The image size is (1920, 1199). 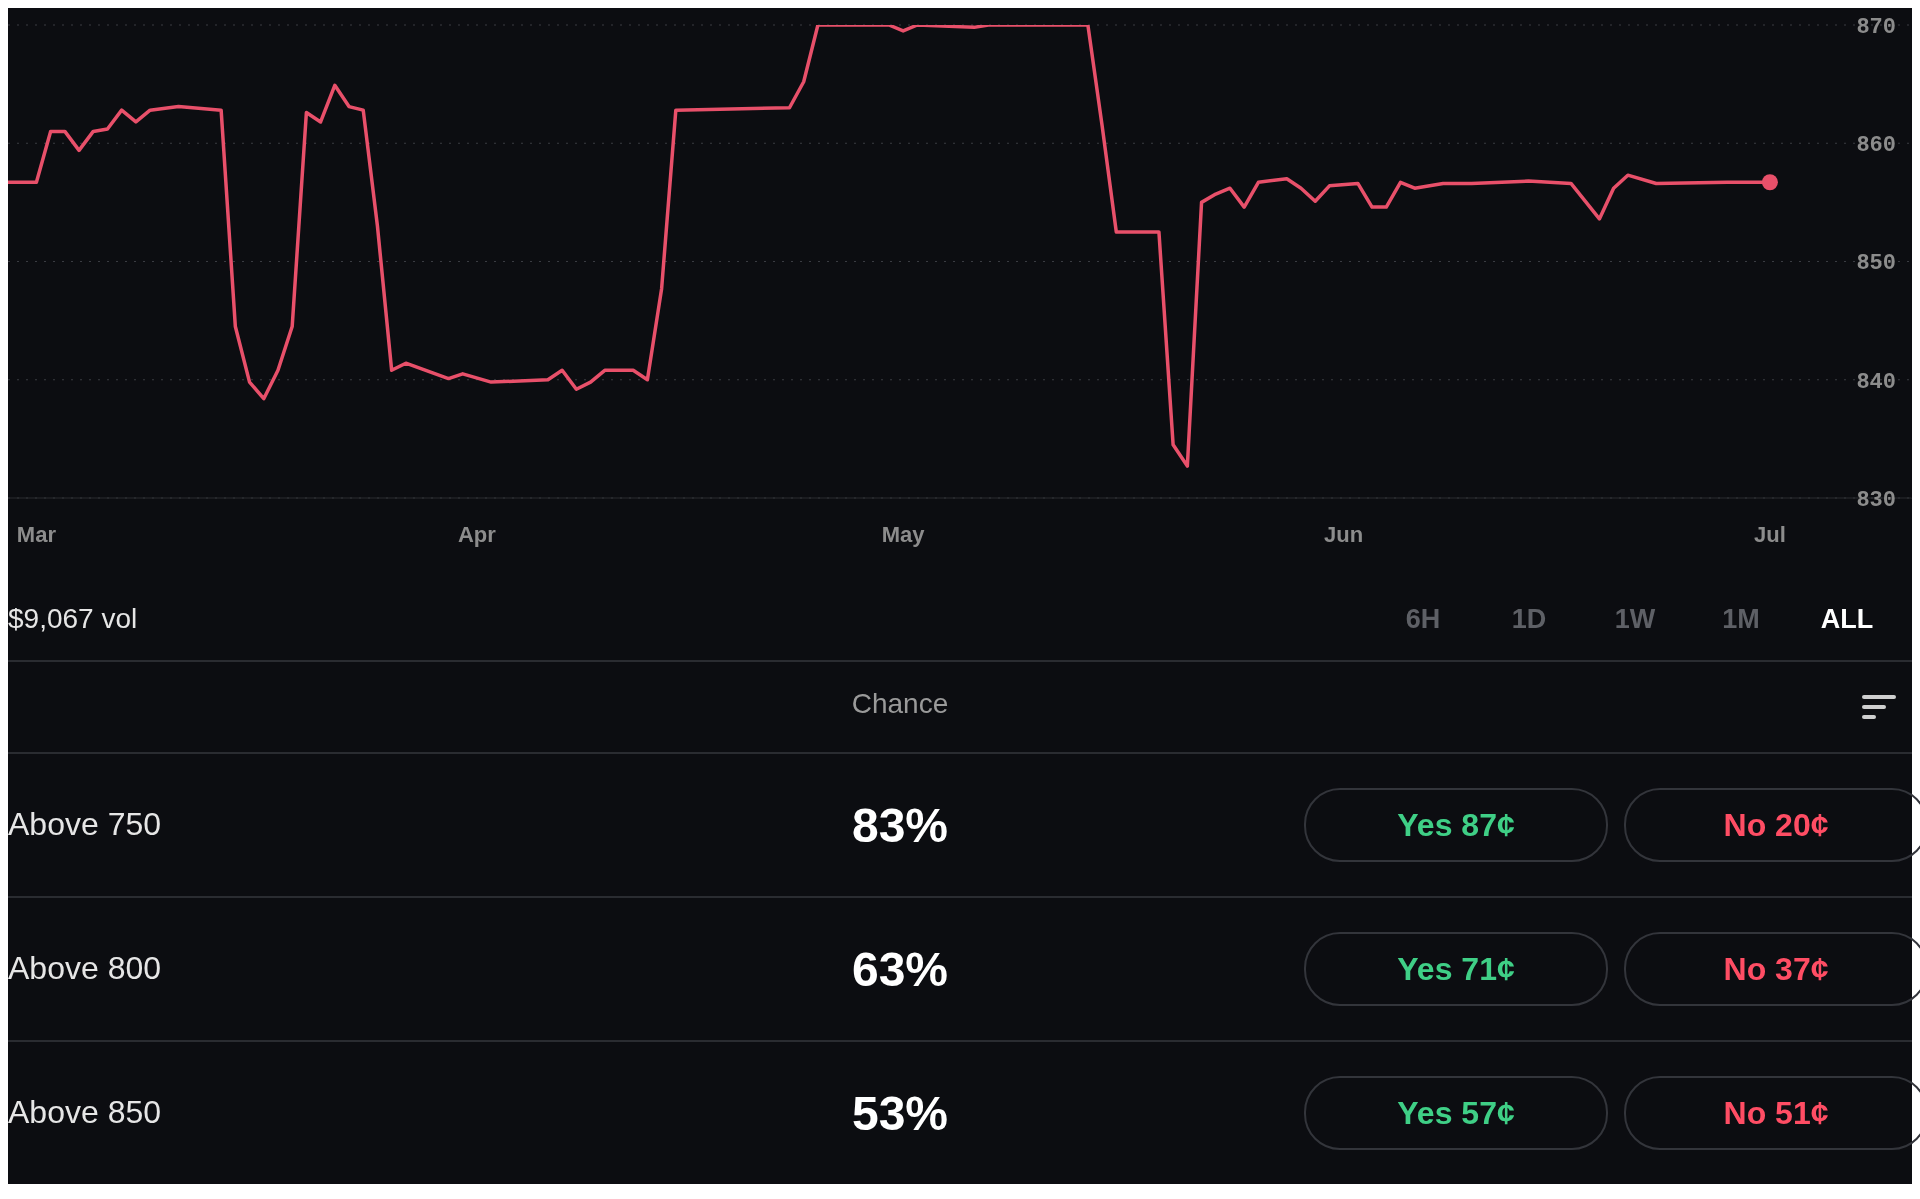 What do you see at coordinates (900, 825) in the screenshot?
I see `text: 83%` at bounding box center [900, 825].